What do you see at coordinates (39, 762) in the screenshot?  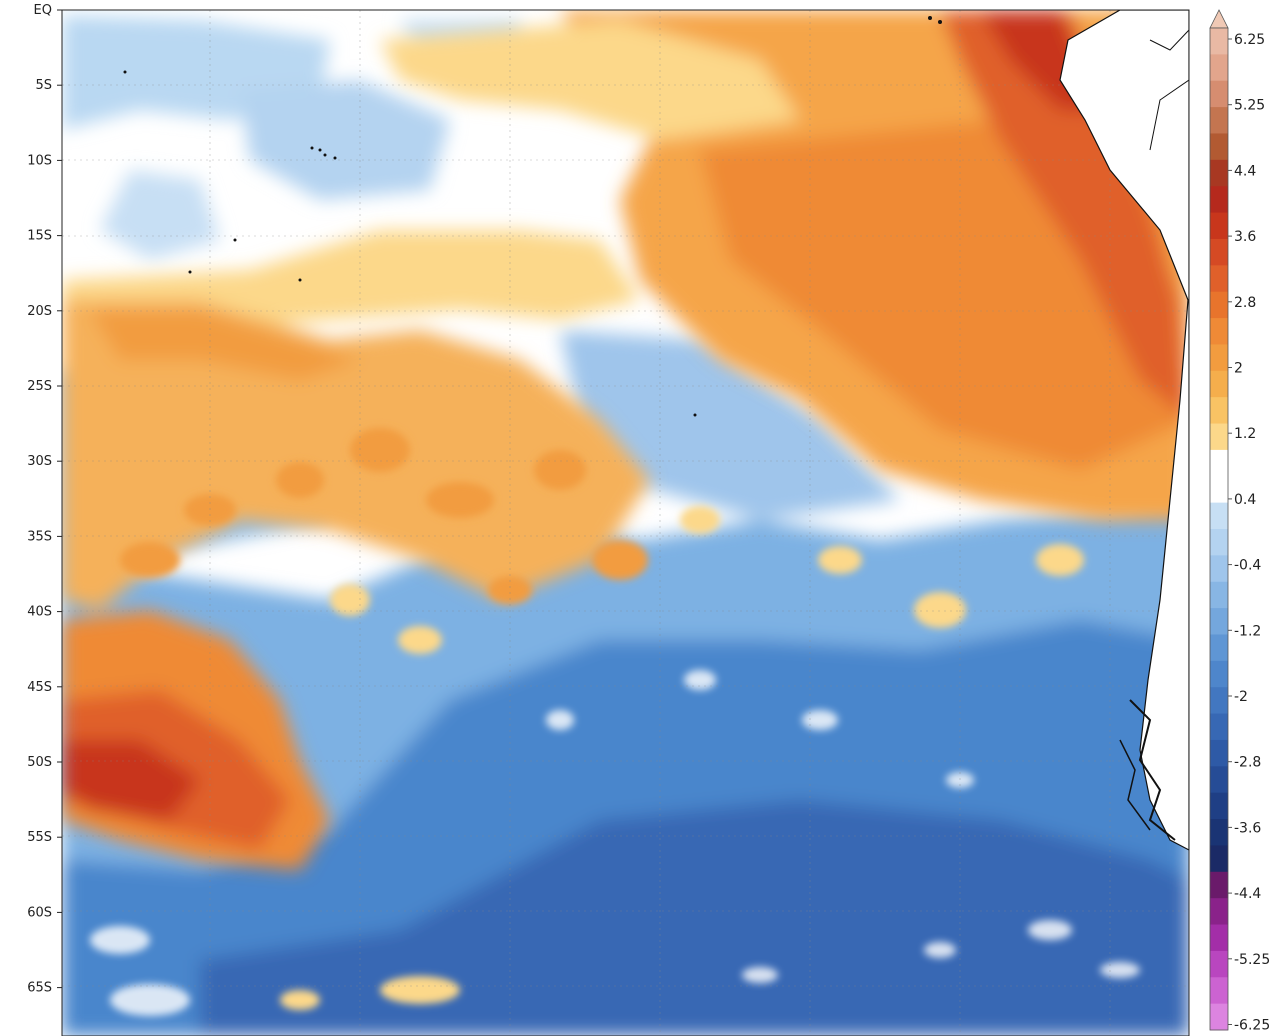 I see `lat-label: 50S` at bounding box center [39, 762].